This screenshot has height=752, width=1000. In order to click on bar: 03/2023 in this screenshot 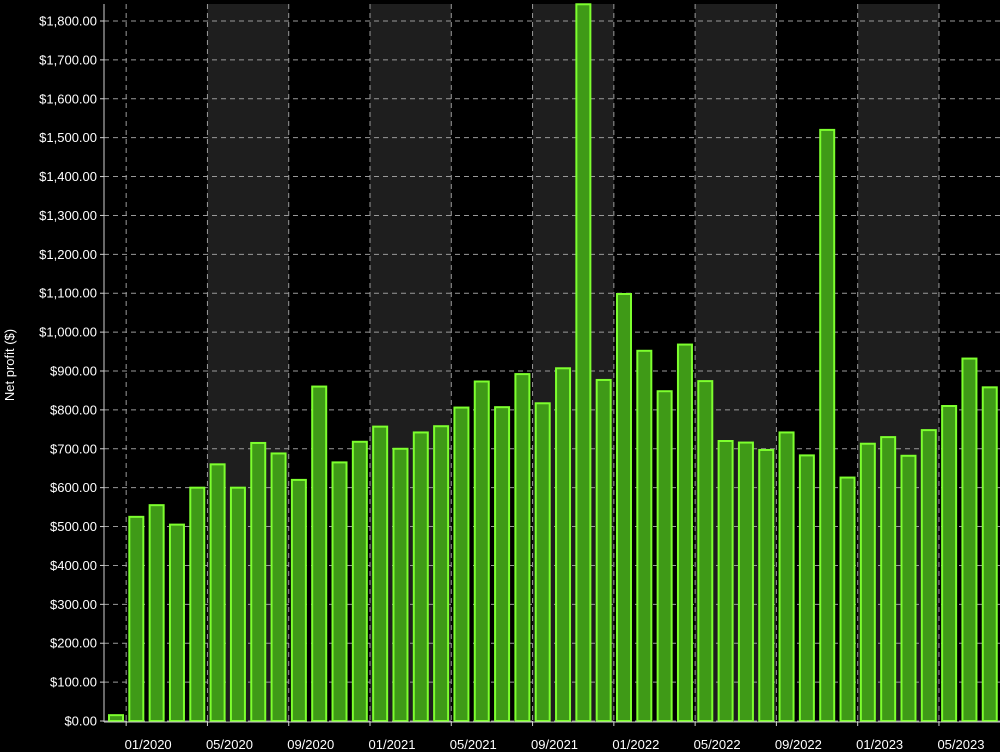, I will do `click(908, 588)`.